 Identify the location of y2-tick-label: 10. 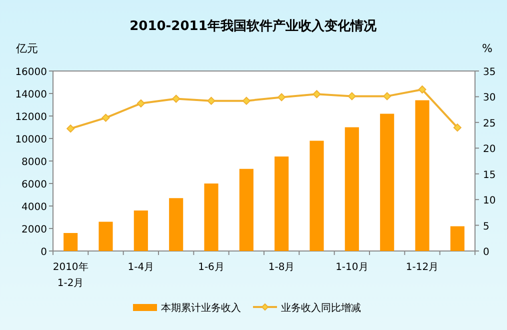
(489, 201).